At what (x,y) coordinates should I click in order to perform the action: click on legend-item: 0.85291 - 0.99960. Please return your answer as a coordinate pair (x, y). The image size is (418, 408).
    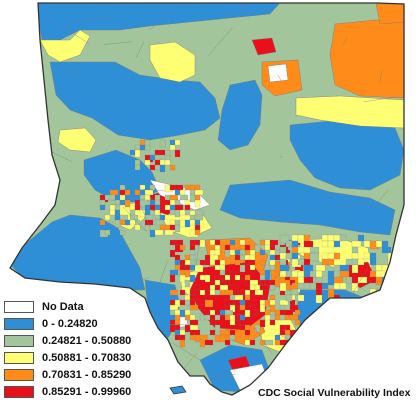
    Looking at the image, I should click on (67, 391).